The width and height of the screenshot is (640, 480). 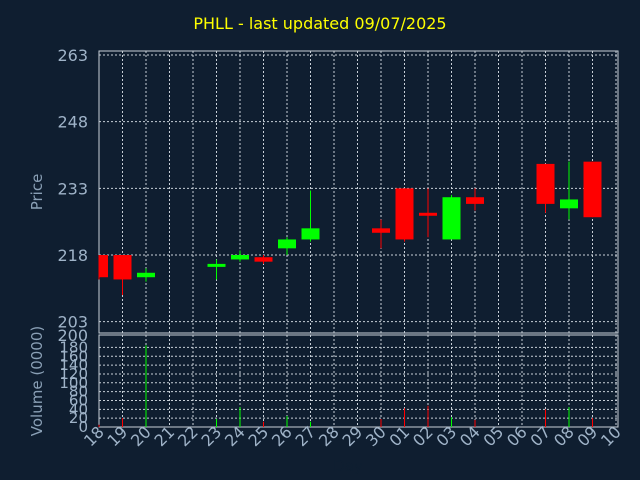 I want to click on volume-tick-label: 180, so click(x=73, y=347).